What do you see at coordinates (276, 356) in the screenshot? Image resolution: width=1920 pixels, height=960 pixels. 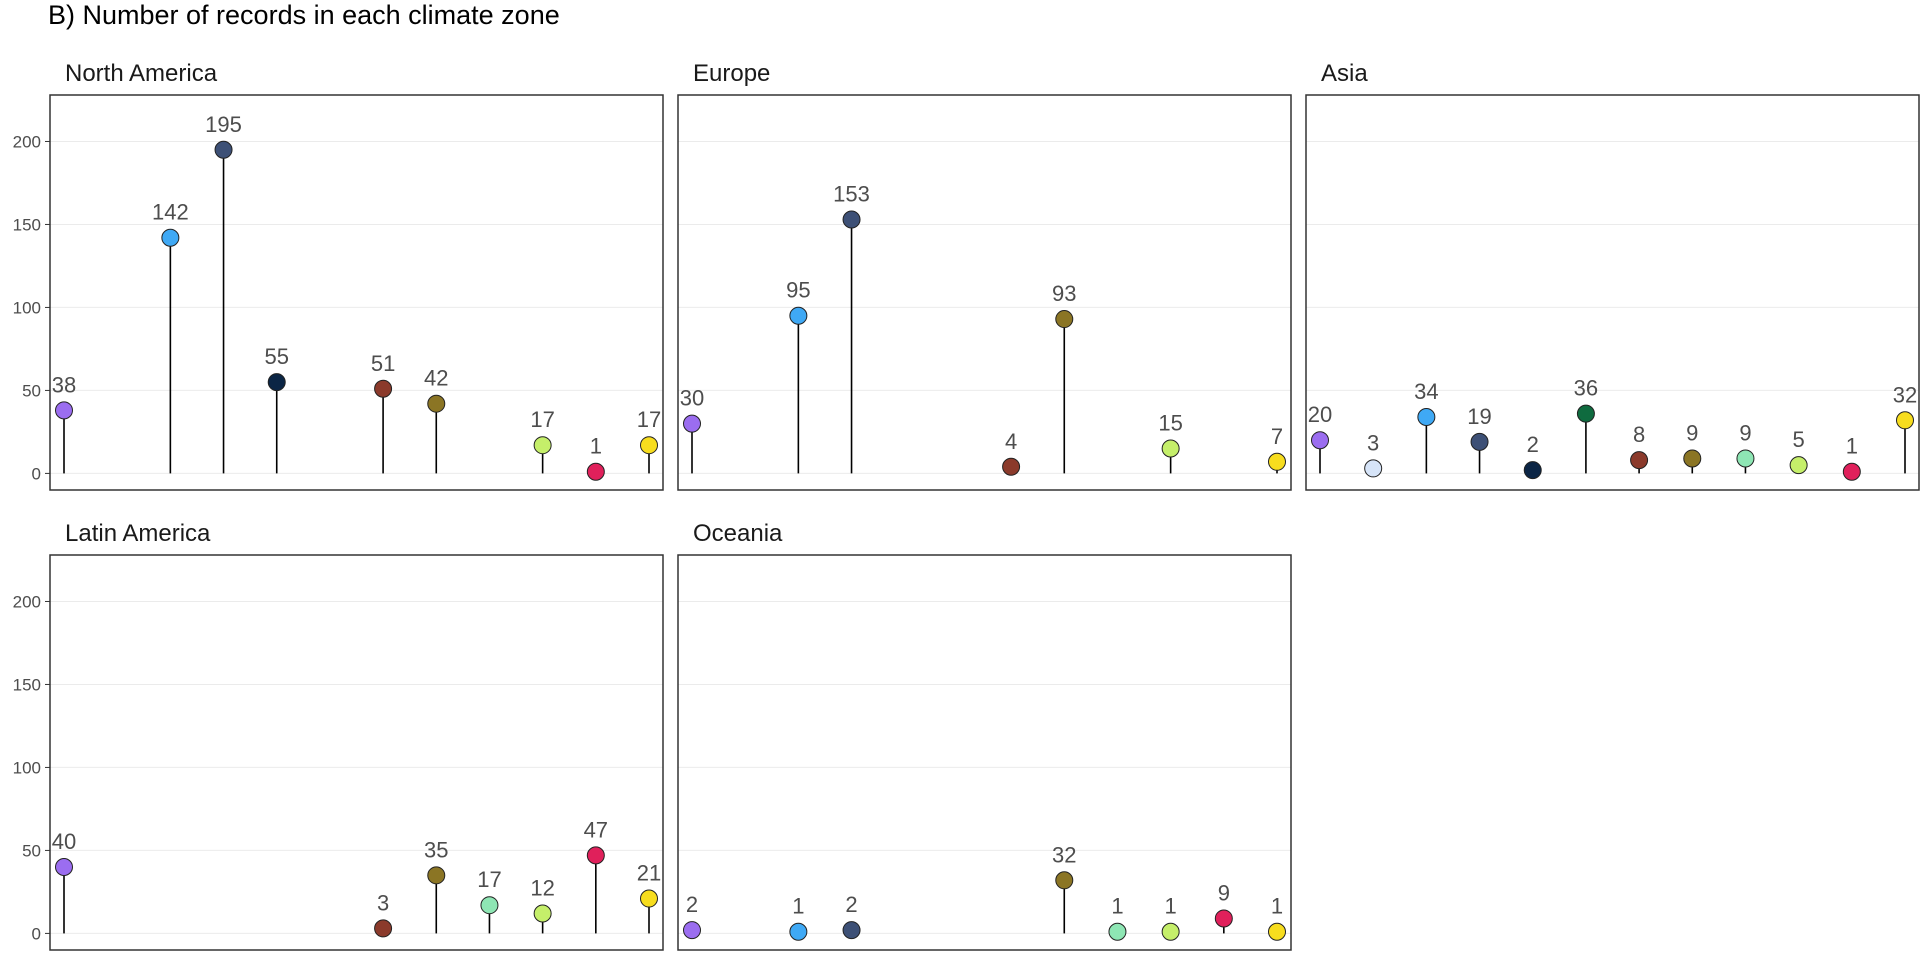 I see `data-label: 55` at bounding box center [276, 356].